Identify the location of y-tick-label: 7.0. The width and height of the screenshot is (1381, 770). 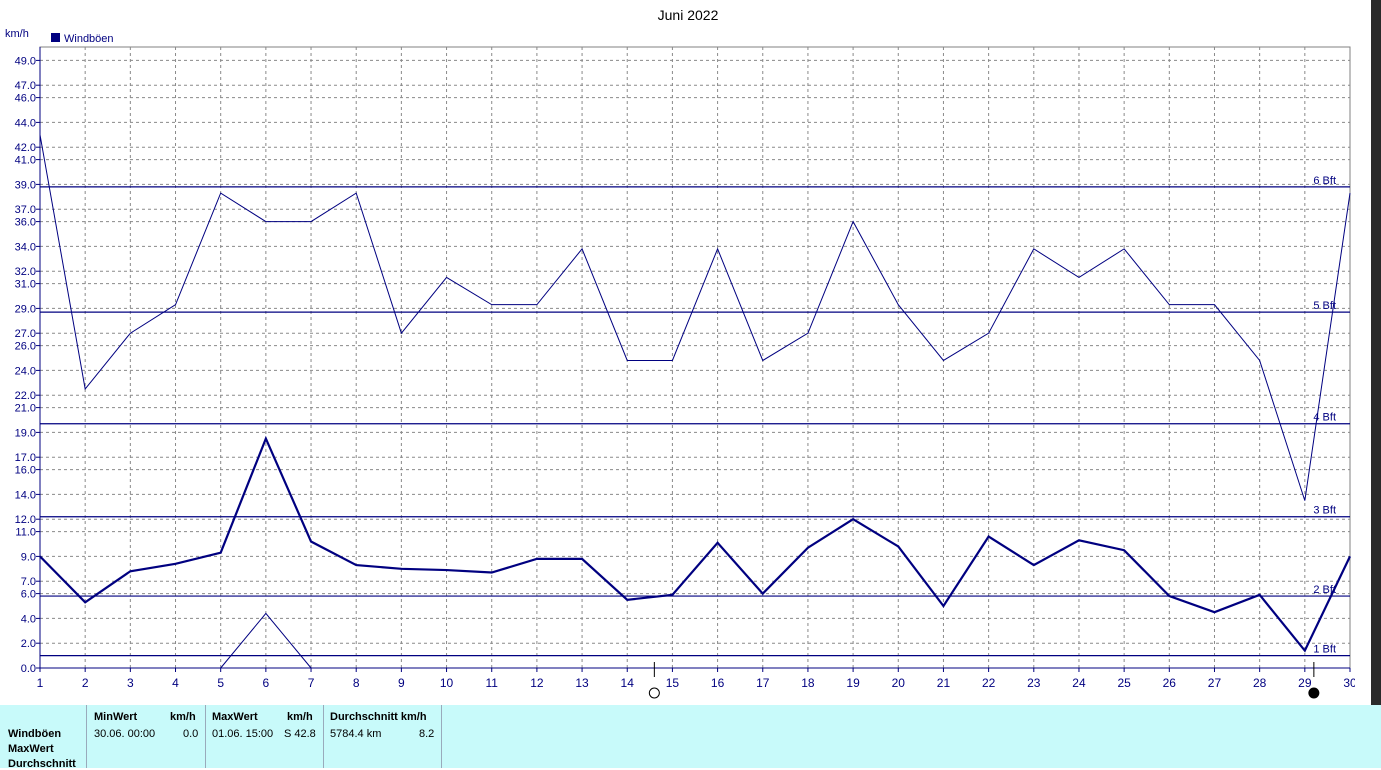
(28, 582).